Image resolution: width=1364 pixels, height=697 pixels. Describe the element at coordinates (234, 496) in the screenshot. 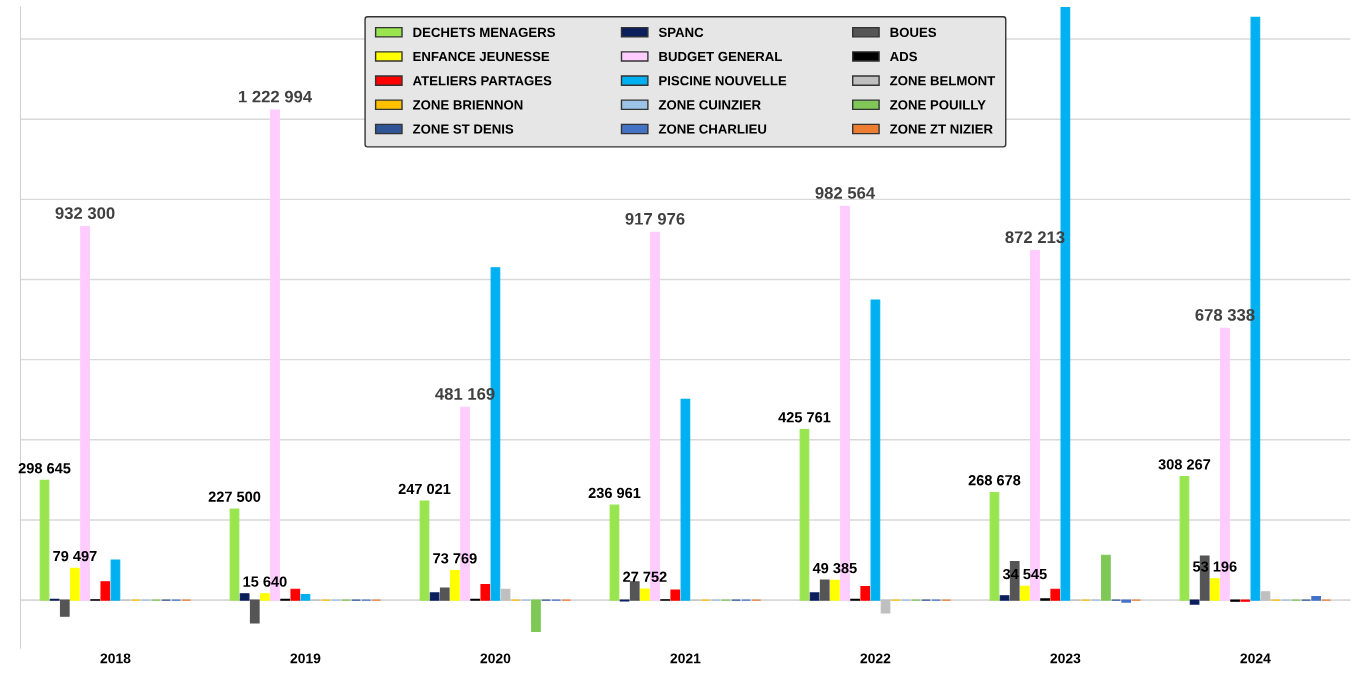

I see `data-label: 227 500` at that location.